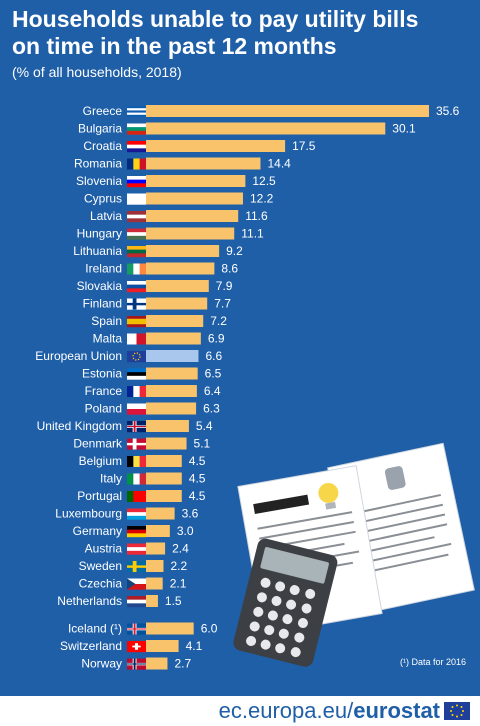 The height and width of the screenshot is (726, 480). Describe the element at coordinates (97, 251) in the screenshot. I see `category-label: Lithuania` at that location.